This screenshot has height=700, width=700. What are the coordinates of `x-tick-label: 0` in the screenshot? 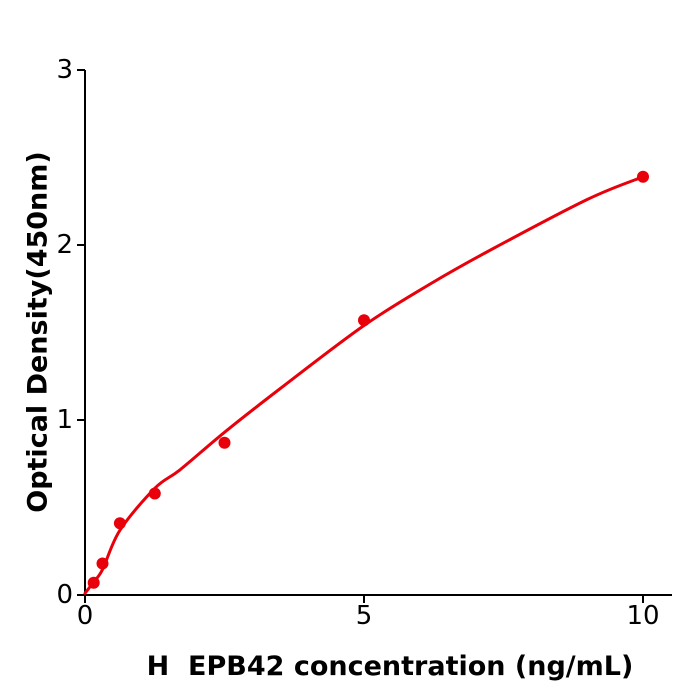 It's located at (85, 616).